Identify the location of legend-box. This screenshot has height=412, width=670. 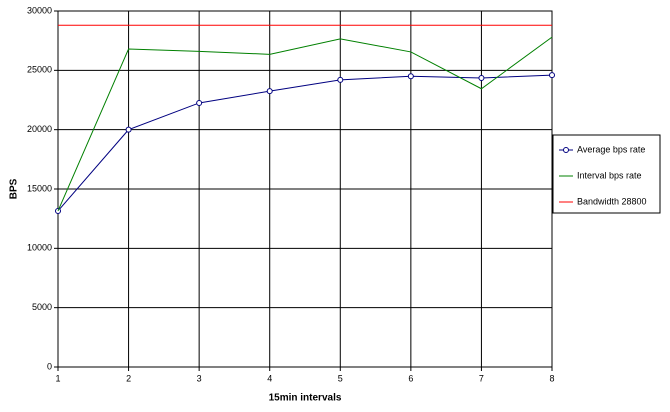
(606, 174).